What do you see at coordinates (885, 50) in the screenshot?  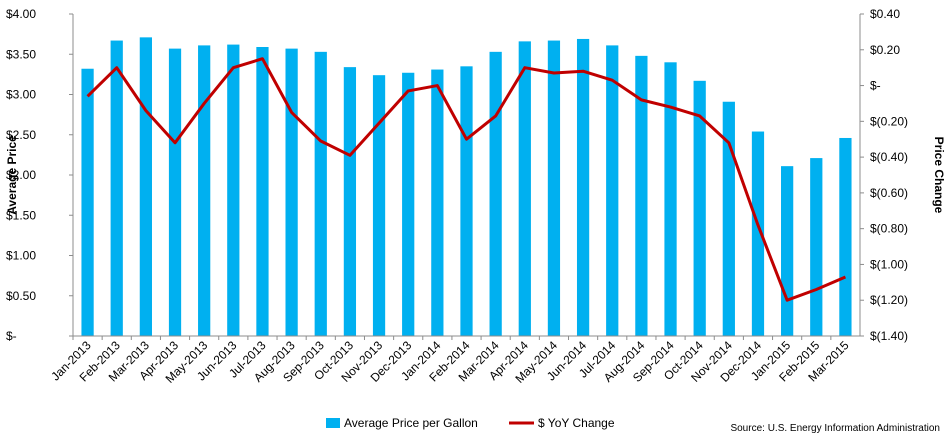 I see `right-tick-label: $0.20` at bounding box center [885, 50].